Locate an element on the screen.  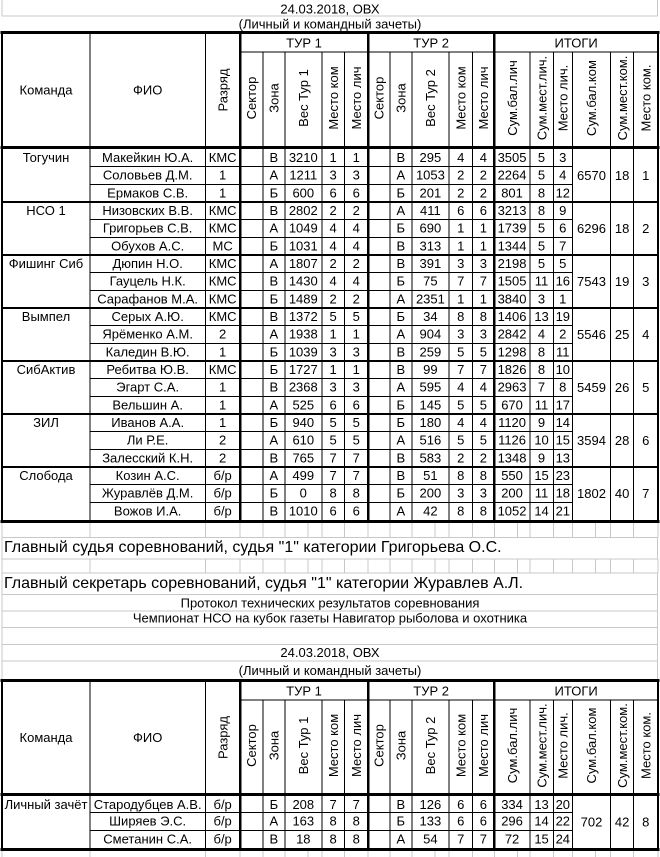
svg-text: 690 is located at coordinates (431, 228).